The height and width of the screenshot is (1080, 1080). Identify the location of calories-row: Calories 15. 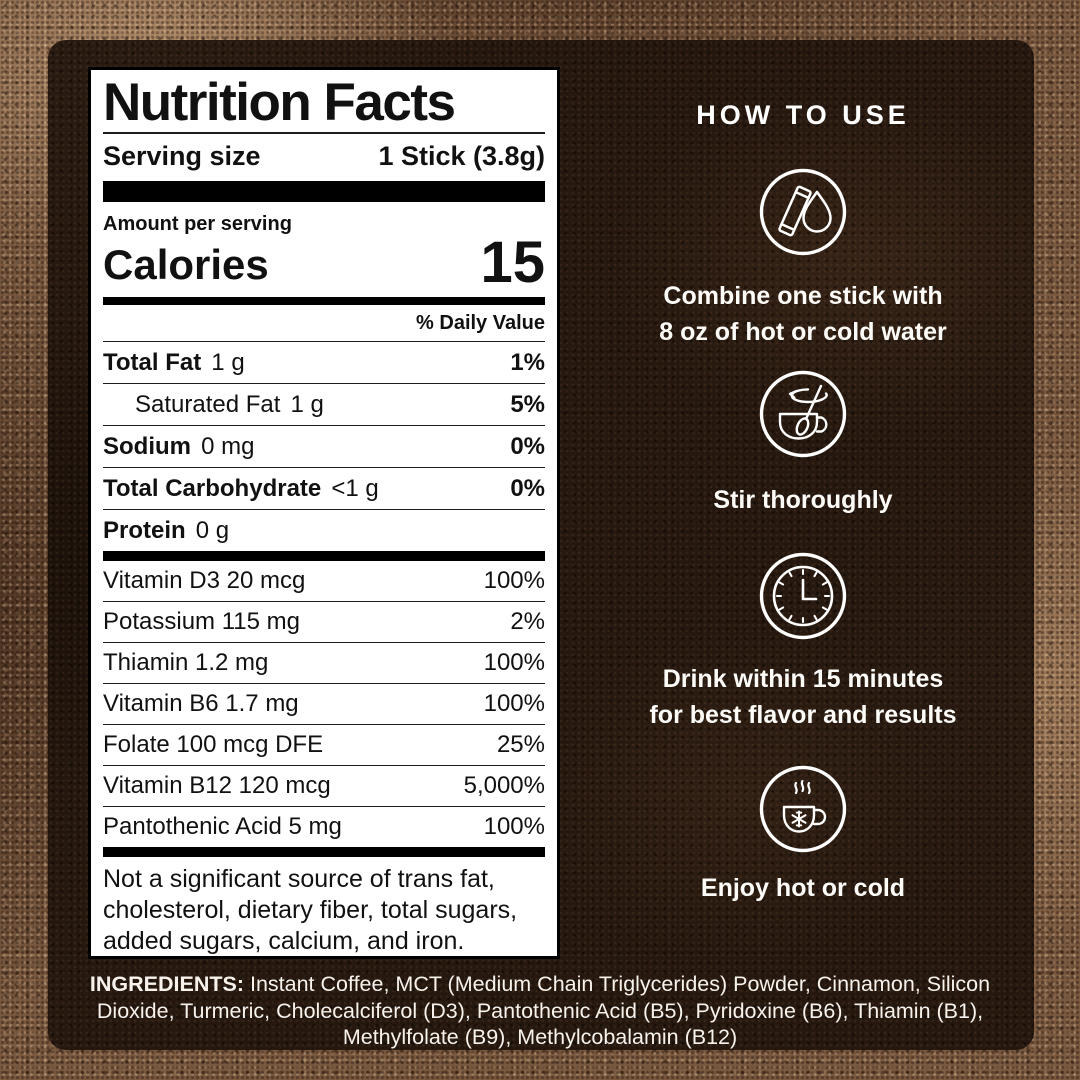
(324, 262).